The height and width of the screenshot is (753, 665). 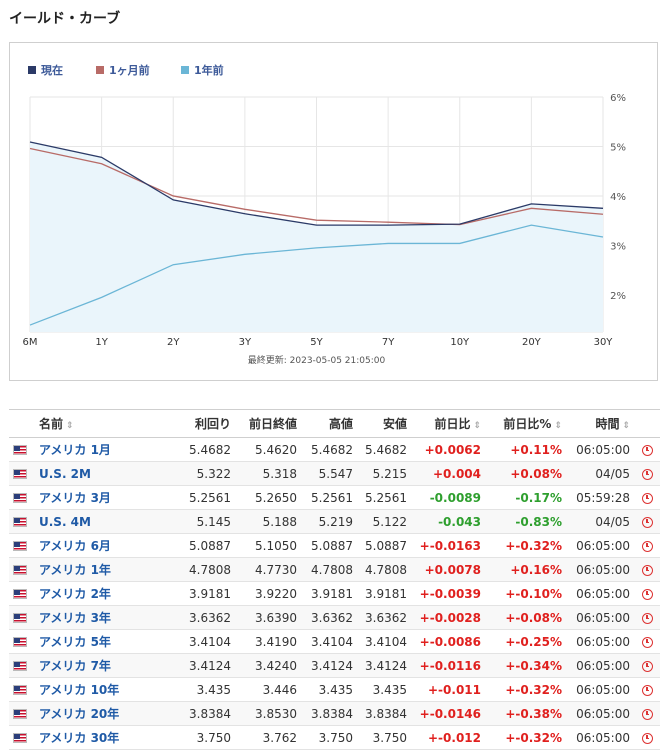 I want to click on low-cell: 5.215, so click(x=384, y=473).